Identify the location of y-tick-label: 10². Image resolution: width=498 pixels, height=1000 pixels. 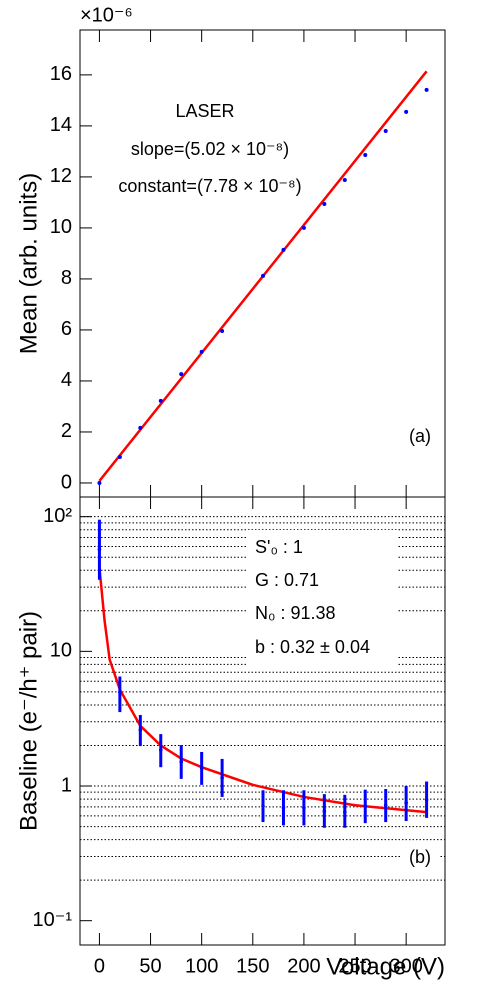
(57, 516).